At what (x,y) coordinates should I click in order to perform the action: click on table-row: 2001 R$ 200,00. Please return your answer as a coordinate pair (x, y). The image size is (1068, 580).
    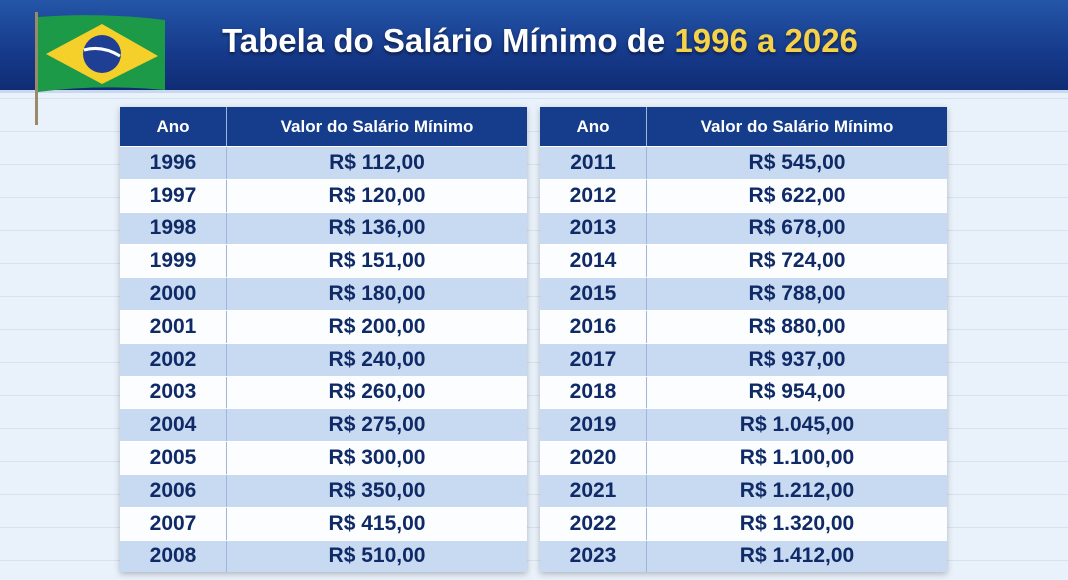
    Looking at the image, I should click on (323, 326).